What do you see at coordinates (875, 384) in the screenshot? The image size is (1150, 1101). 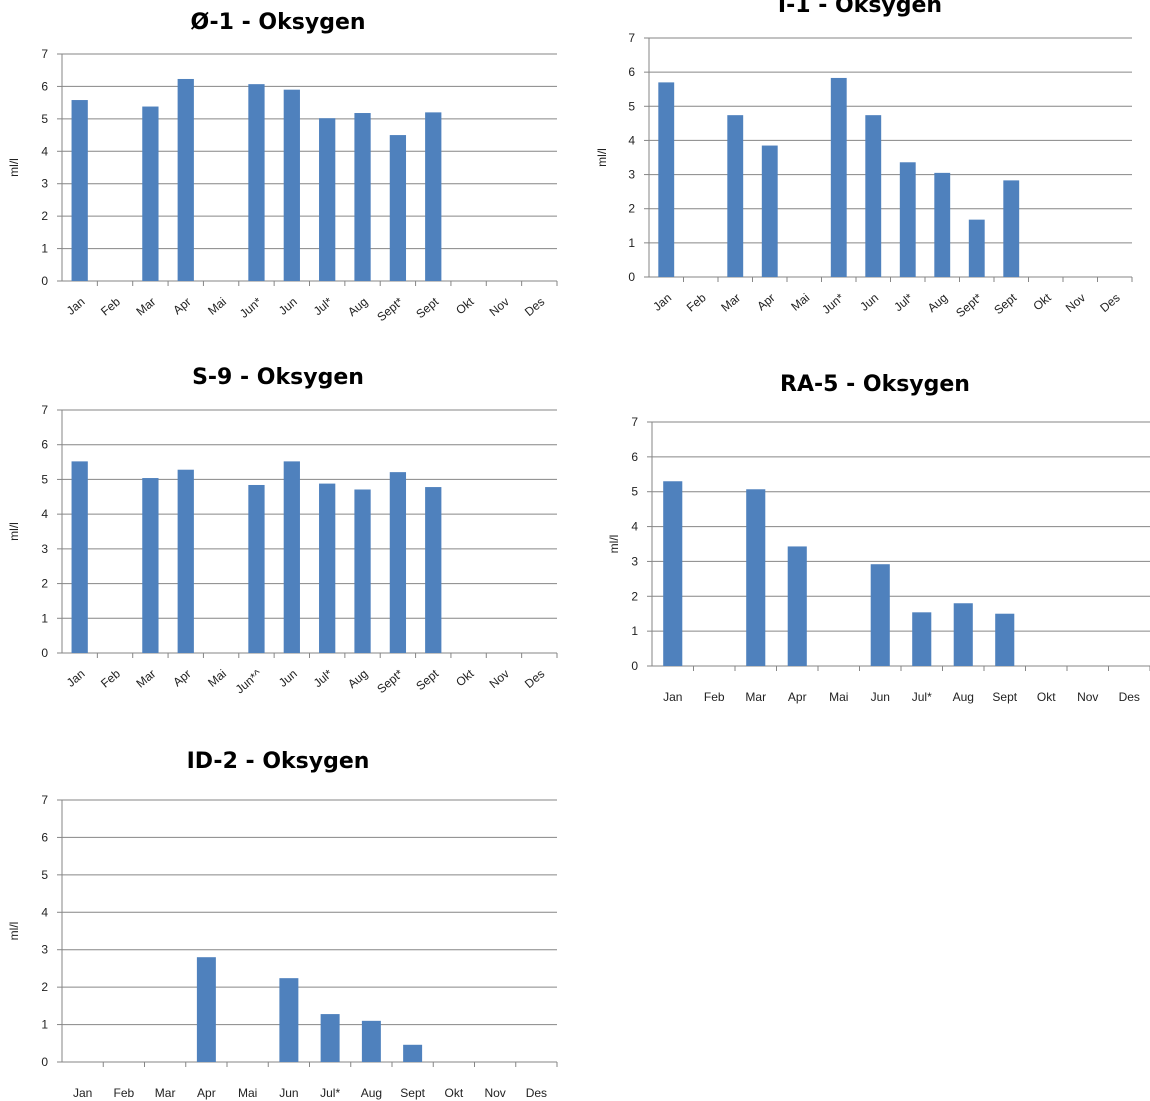 I see `chart-title: RA-5 - Oksygen` at bounding box center [875, 384].